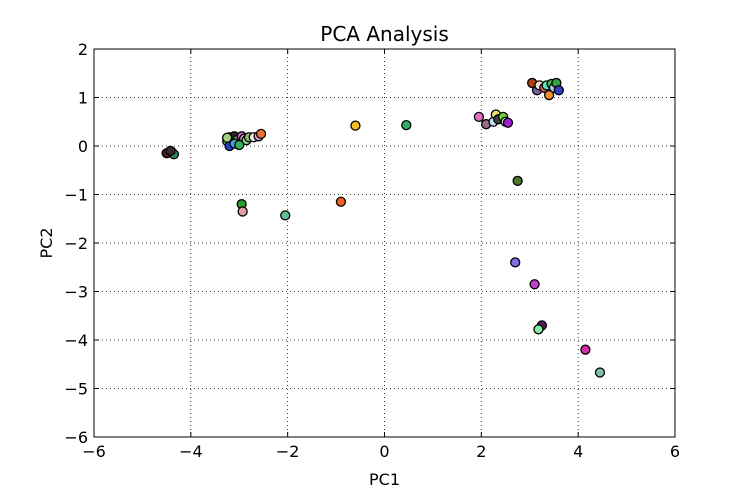  I want to click on y-tick-label: −3, so click(76, 292).